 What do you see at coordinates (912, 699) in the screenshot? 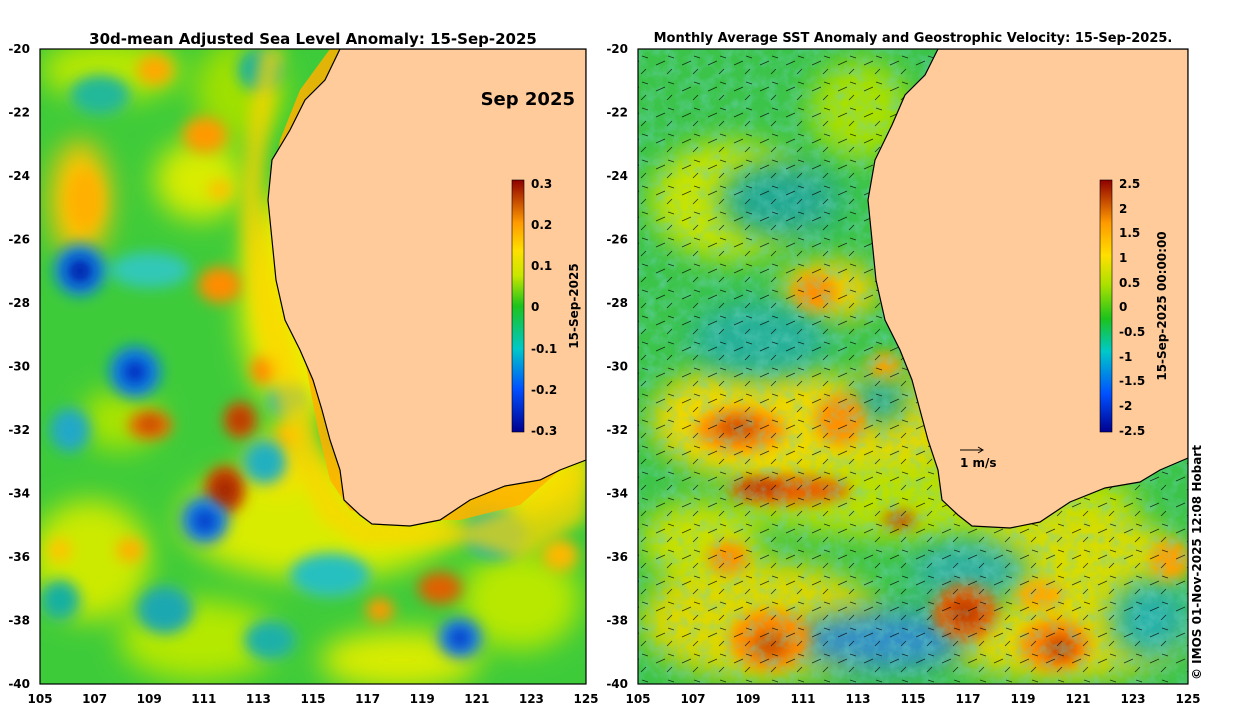
I see `right-x-tick: 115` at bounding box center [912, 699].